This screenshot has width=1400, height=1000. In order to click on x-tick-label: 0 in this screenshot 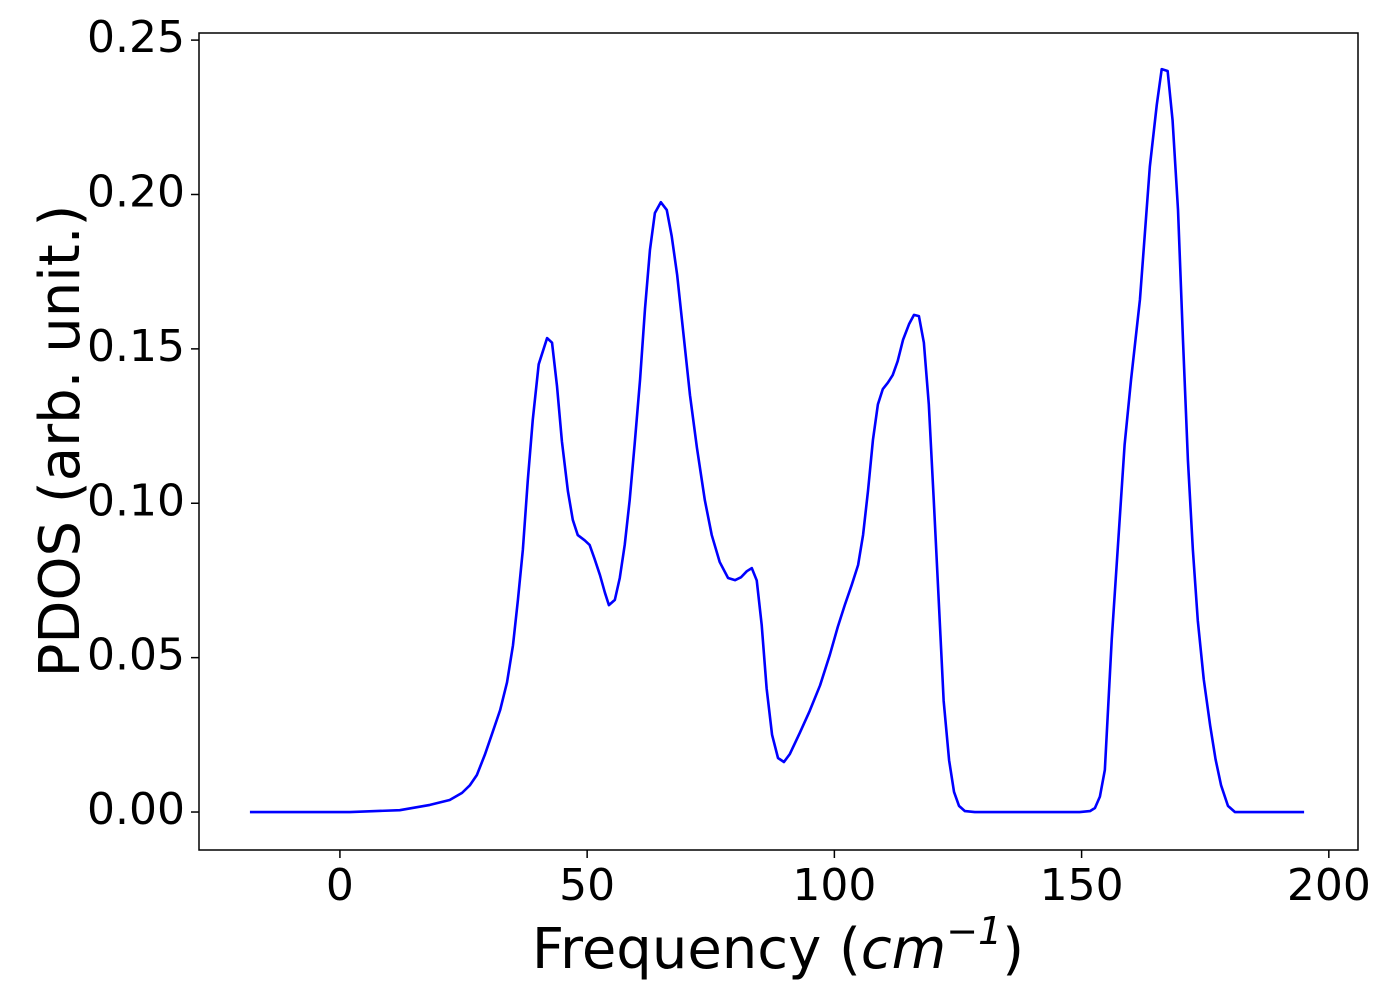, I will do `click(340, 885)`.